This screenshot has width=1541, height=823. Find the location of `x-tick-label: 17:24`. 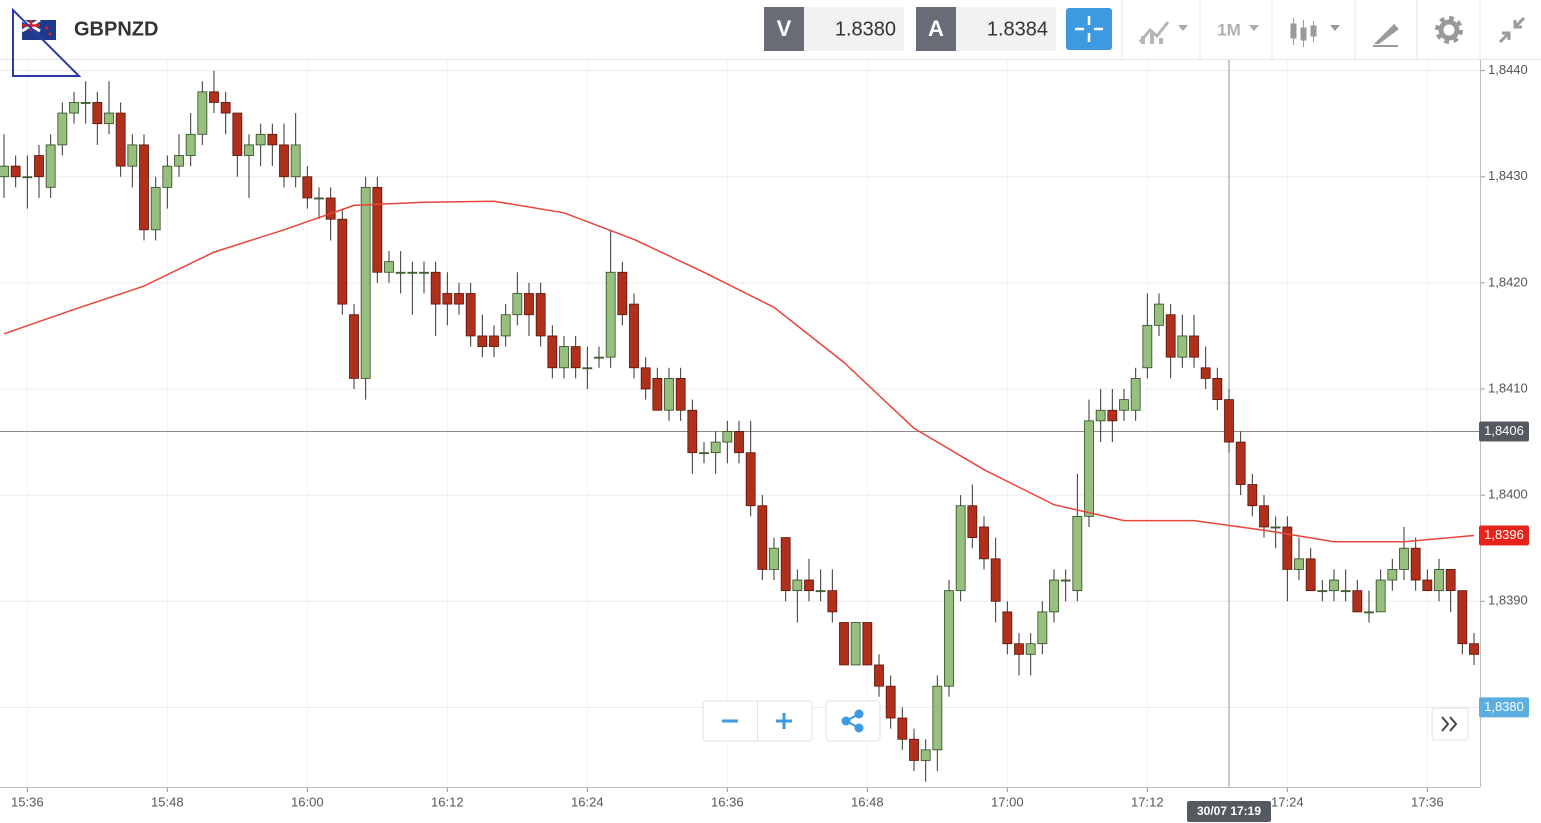

x-tick-label: 17:24 is located at coordinates (1287, 801).